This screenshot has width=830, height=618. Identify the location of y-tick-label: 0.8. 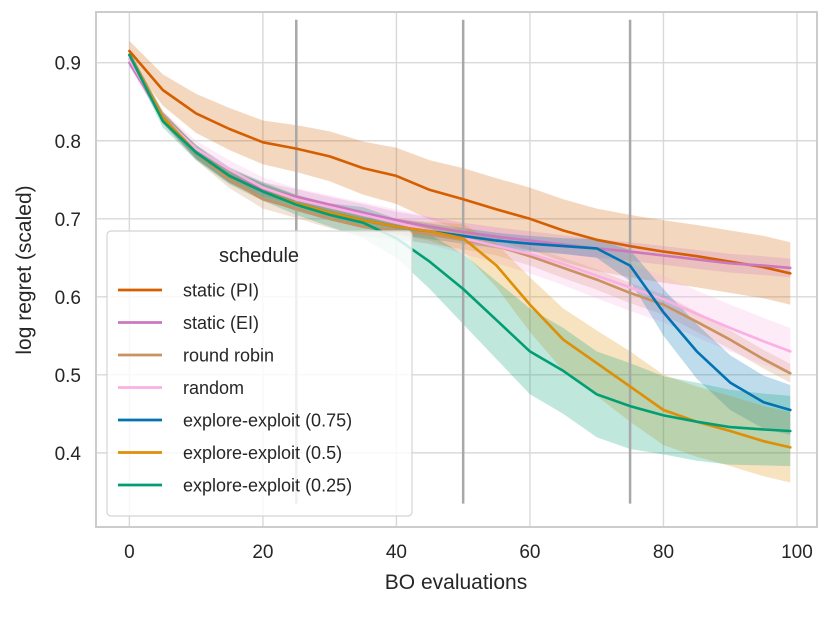
(68, 142).